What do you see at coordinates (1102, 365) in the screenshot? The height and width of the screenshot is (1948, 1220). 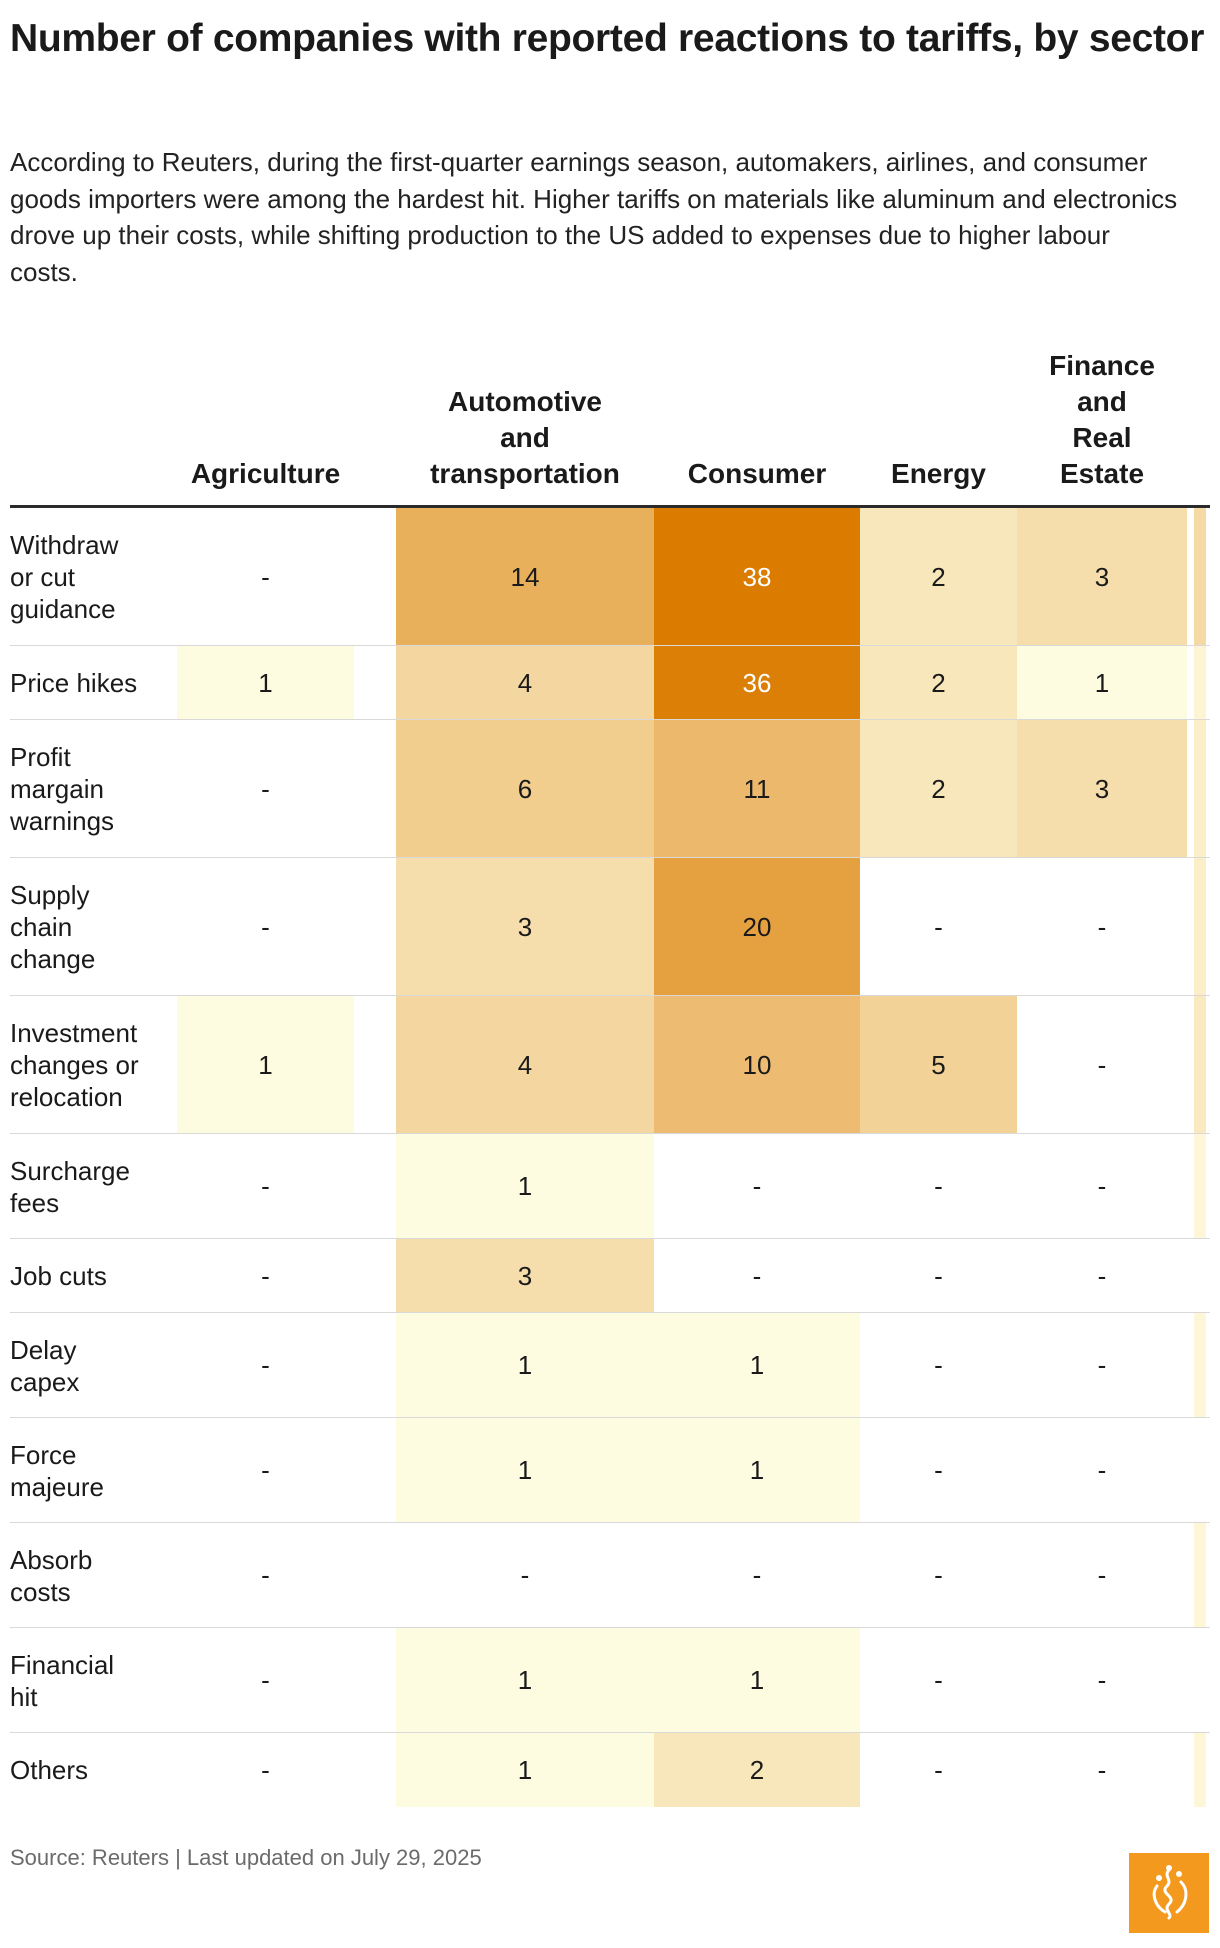 I see `column-header-line: Finance` at bounding box center [1102, 365].